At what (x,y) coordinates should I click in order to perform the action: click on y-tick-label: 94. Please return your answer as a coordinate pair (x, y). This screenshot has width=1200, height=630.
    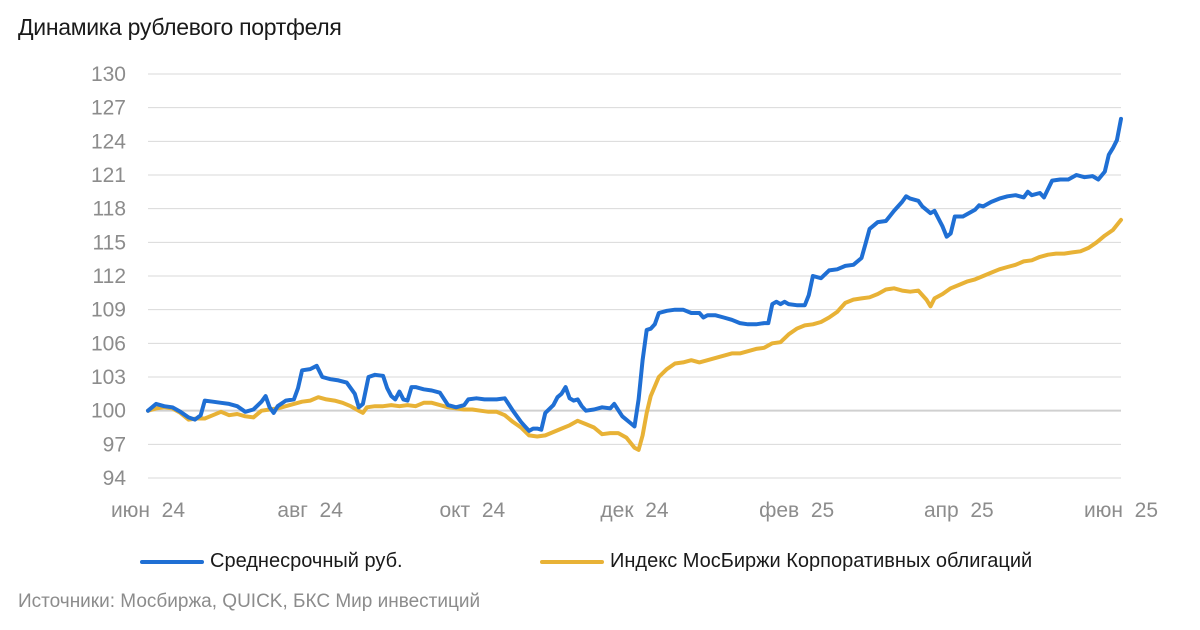
    Looking at the image, I should click on (115, 478).